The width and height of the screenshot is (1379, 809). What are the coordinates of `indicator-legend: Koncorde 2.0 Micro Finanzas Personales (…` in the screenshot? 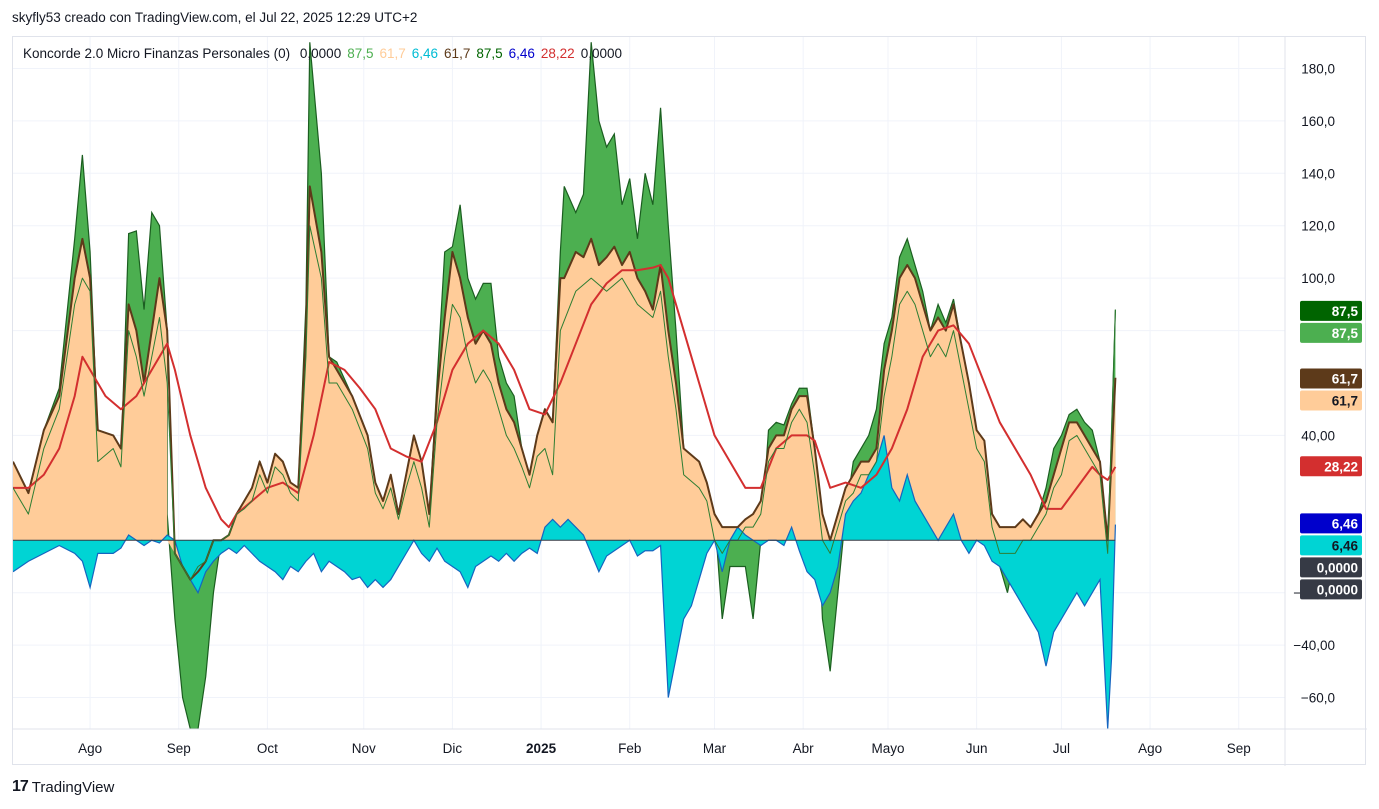 It's located at (328, 53).